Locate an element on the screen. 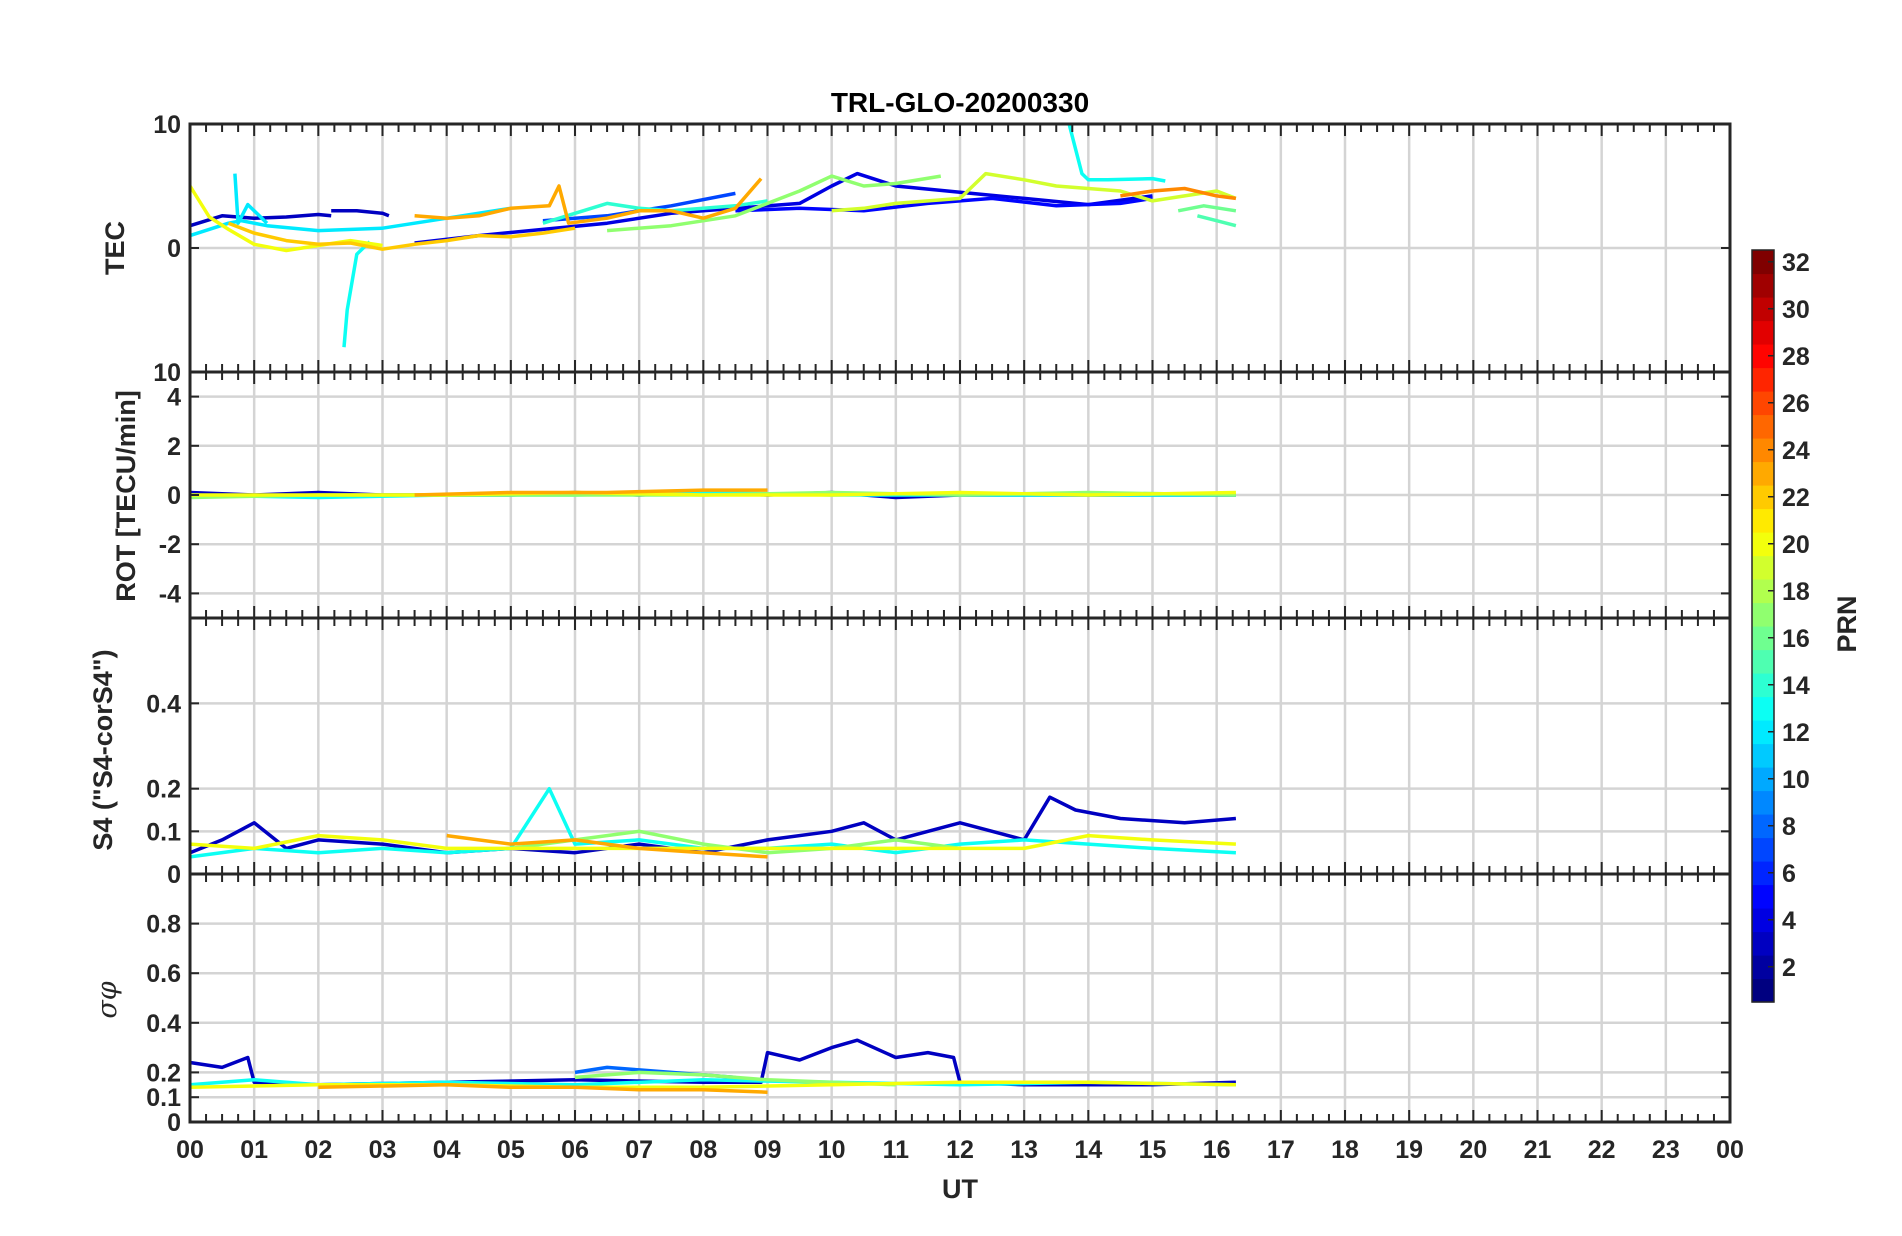  x-tick-label: 08 is located at coordinates (703, 1150).